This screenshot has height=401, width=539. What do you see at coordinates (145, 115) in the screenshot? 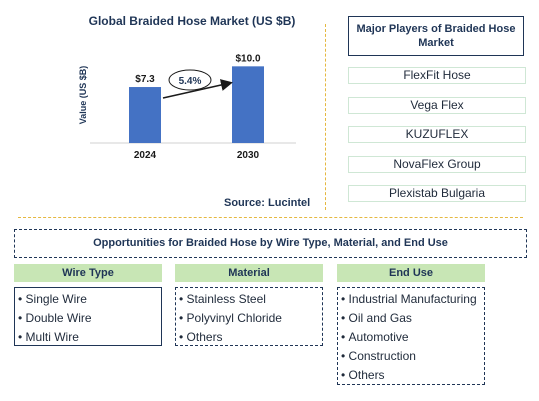
I see `bar-2024` at bounding box center [145, 115].